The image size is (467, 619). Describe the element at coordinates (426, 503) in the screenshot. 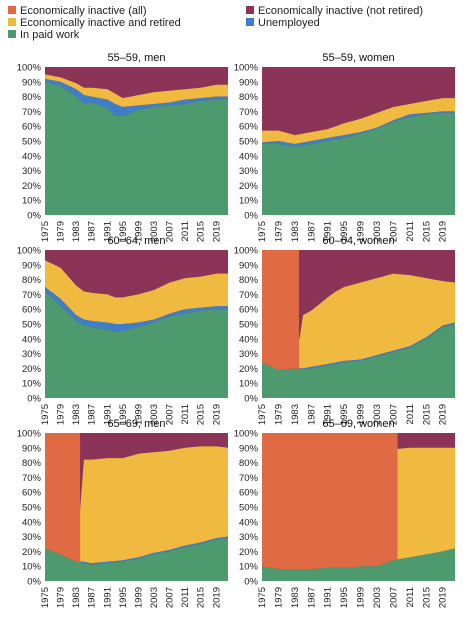

I see `area-inactive-retired` at that location.